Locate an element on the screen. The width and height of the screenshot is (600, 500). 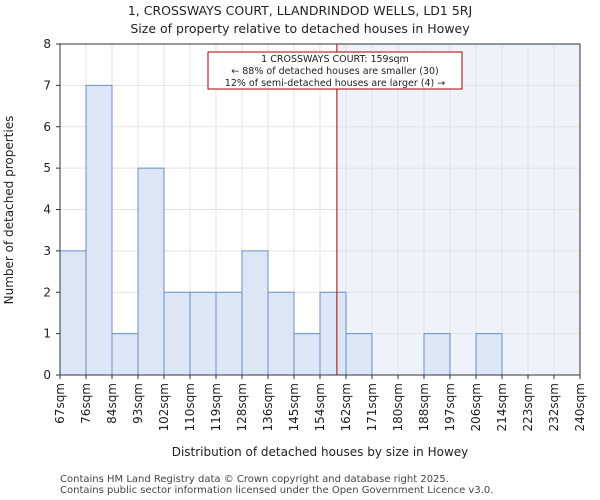
y-tick-label: 5 is located at coordinates (47, 168).